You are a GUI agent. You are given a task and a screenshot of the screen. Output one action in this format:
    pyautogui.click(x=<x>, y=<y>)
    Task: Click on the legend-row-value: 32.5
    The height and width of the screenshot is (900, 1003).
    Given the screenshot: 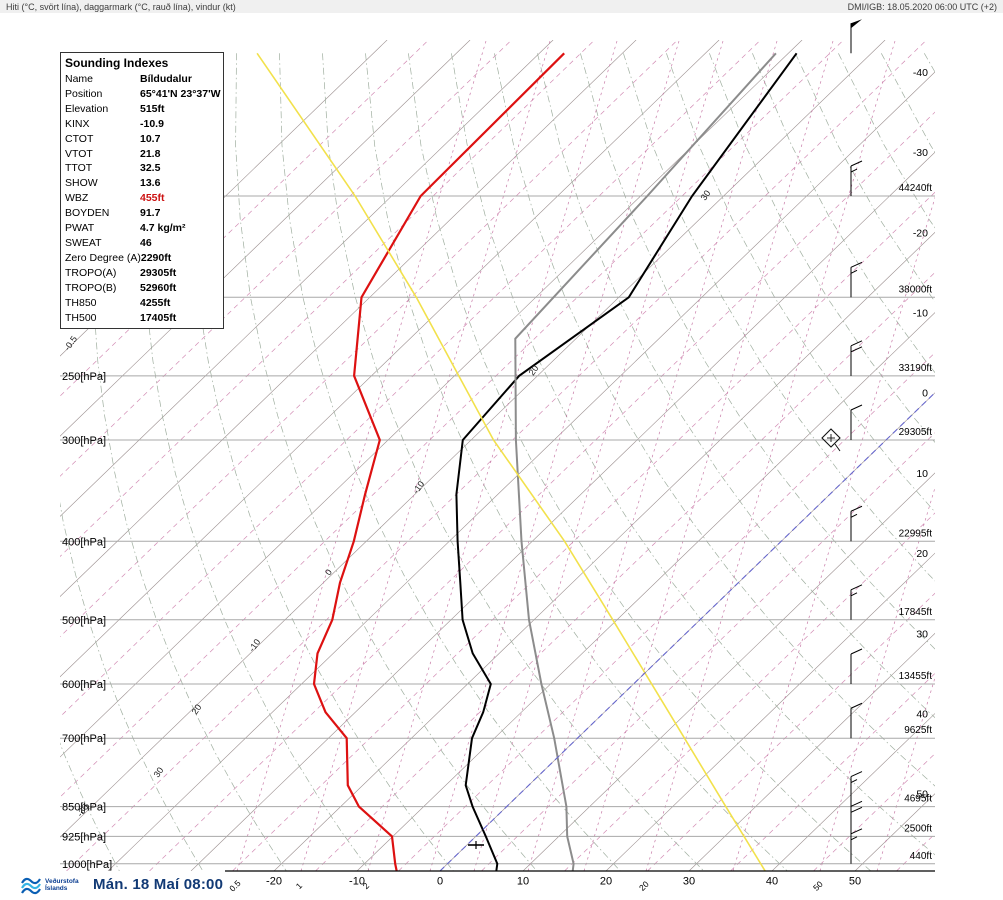 What is the action you would take?
    pyautogui.click(x=150, y=168)
    